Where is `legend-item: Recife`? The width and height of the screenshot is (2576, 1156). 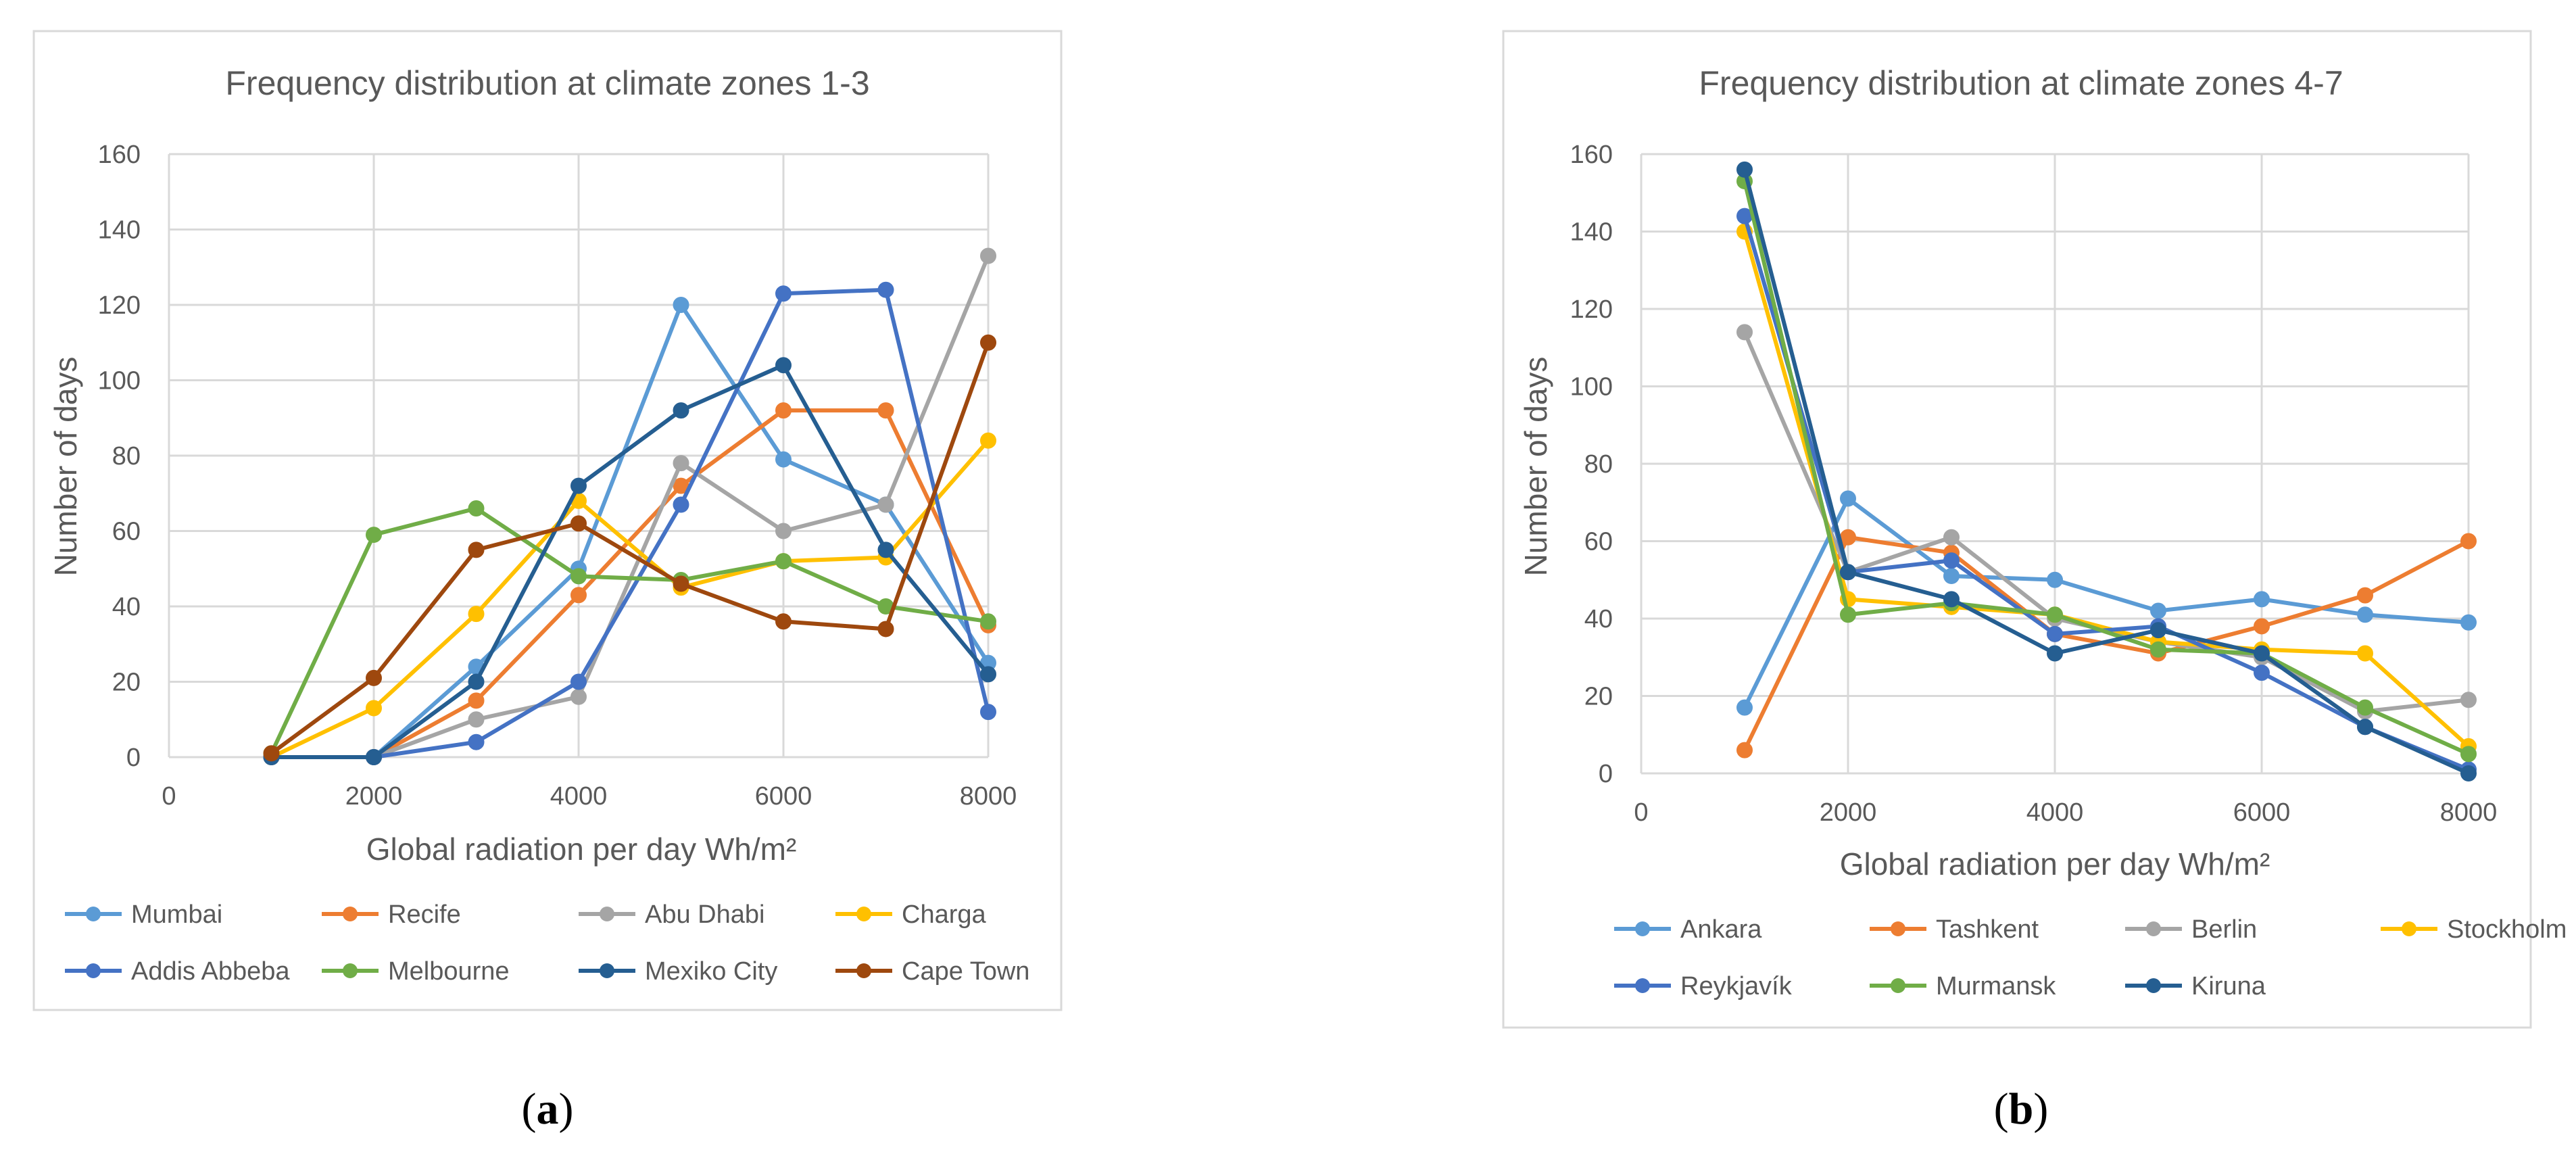 legend-item: Recife is located at coordinates (391, 914).